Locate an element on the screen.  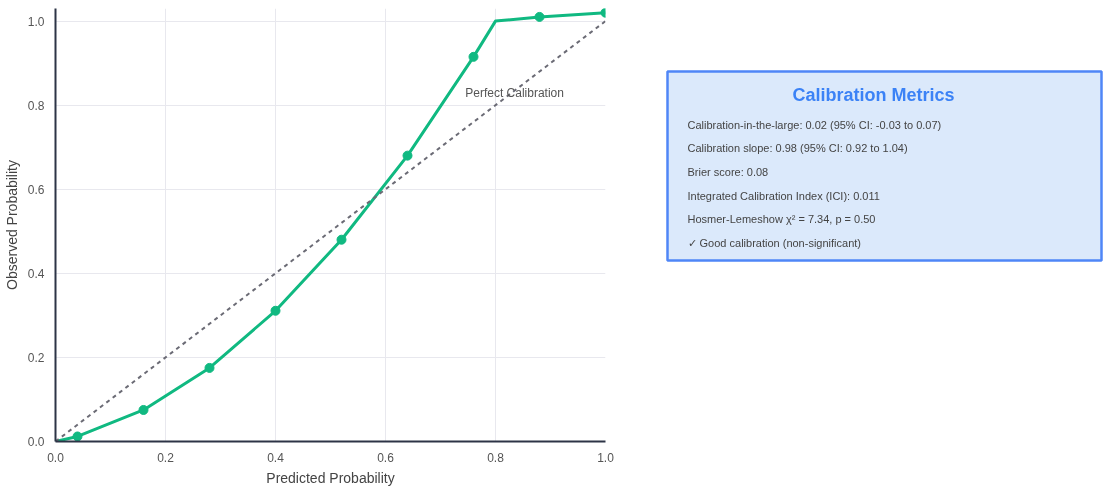
y-tick-label: 0.8 is located at coordinates (36, 105).